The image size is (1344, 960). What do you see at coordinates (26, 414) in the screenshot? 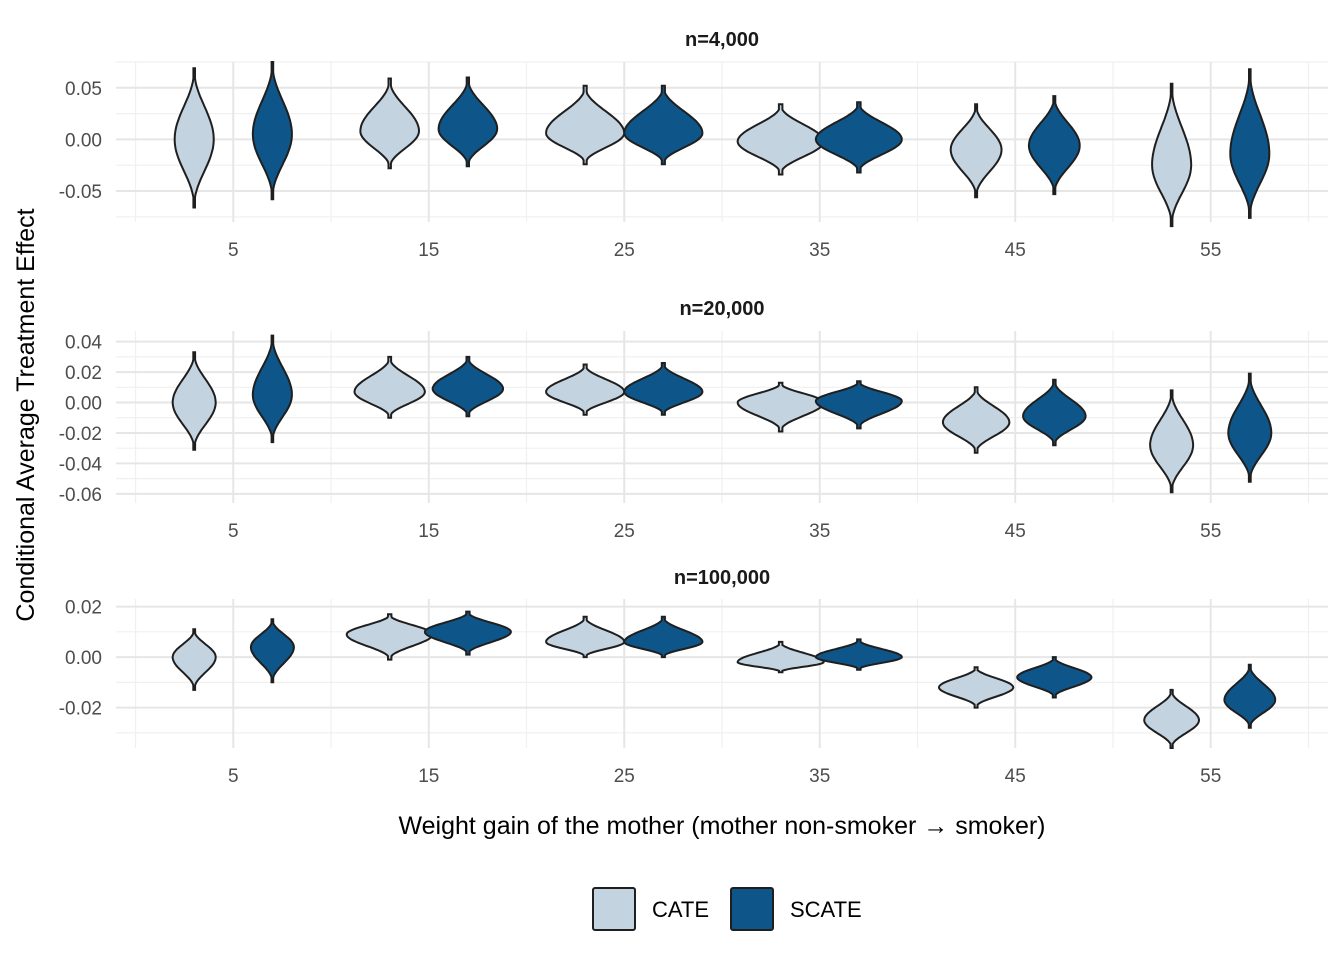
I see `y-axis-title: Conditional Average Treatment Effect` at bounding box center [26, 414].